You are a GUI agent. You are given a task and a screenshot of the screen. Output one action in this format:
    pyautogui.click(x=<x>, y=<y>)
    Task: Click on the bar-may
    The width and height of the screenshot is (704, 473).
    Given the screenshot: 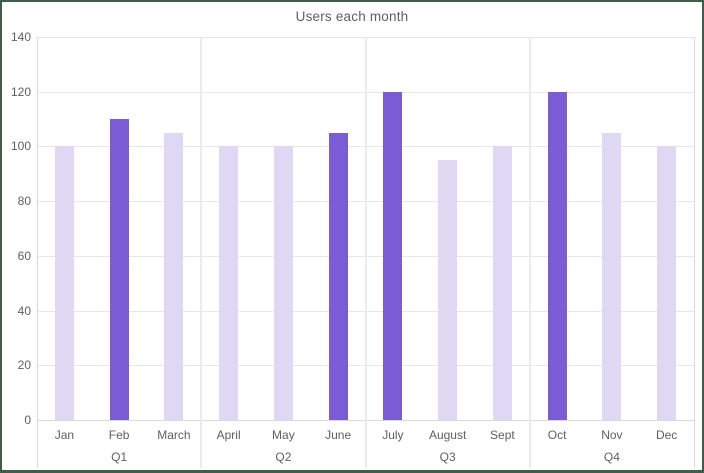 What is the action you would take?
    pyautogui.click(x=283, y=283)
    